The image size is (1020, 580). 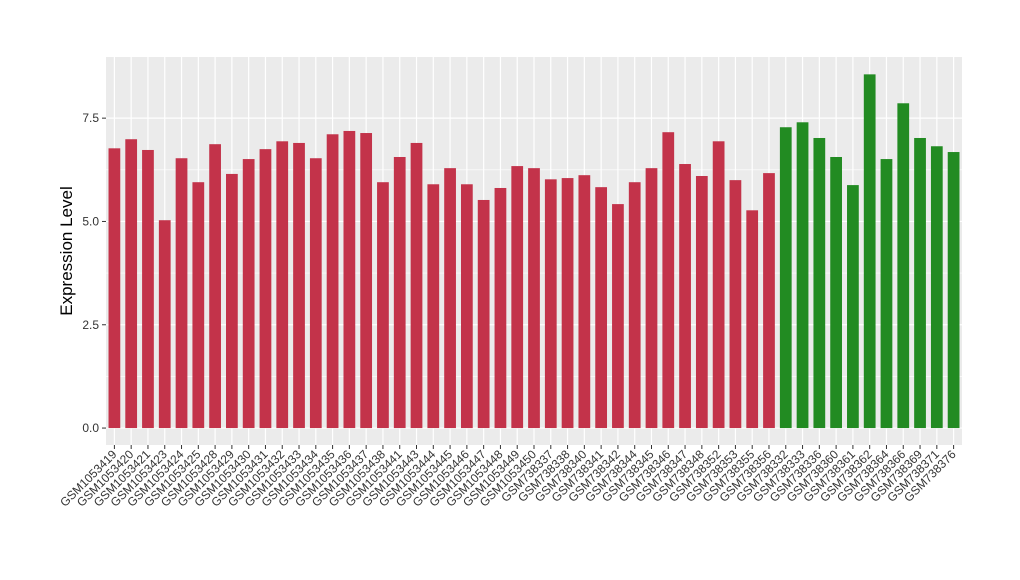 I want to click on y-tick-label: 7.5, so click(x=90, y=118).